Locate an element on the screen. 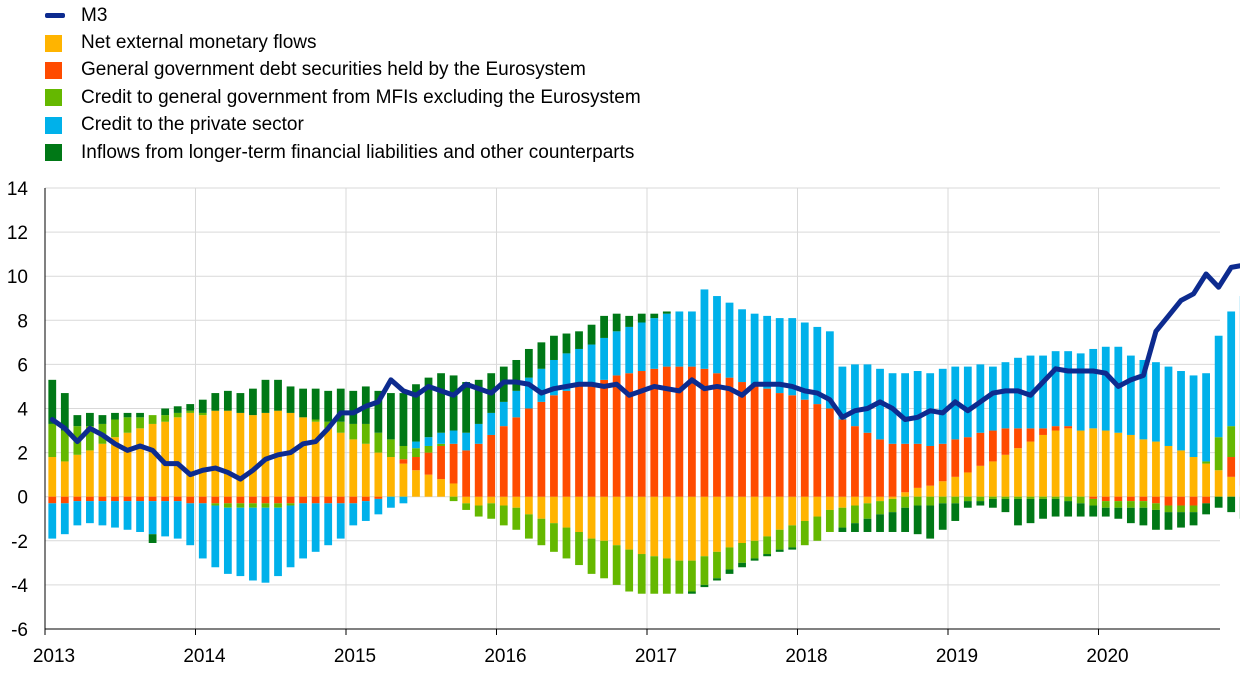 This screenshot has width=1240, height=675. y-tick-label: 6 is located at coordinates (22, 365).